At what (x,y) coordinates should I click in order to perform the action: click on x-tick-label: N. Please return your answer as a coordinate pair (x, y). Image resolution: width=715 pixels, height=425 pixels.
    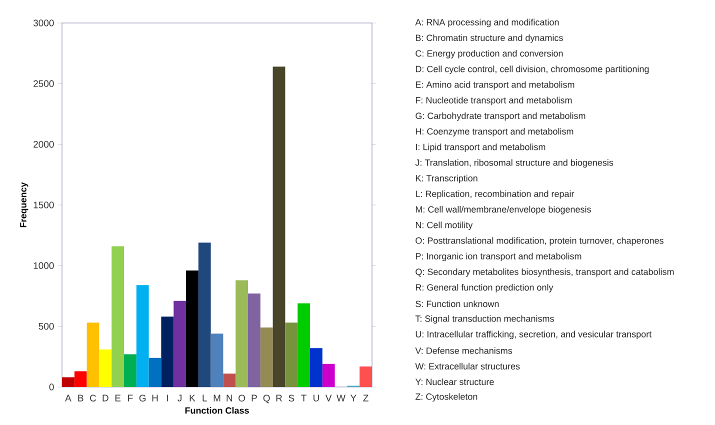
    Looking at the image, I should click on (229, 398).